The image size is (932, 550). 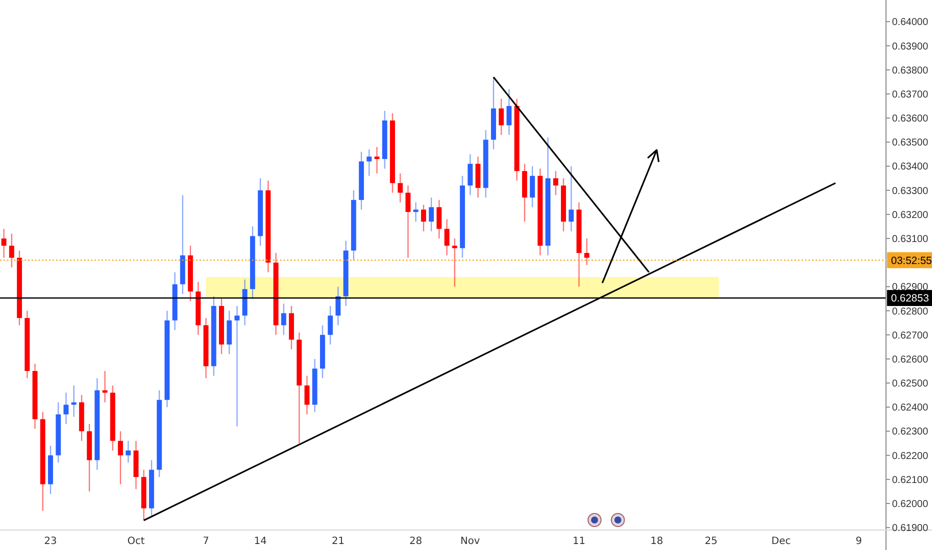 What do you see at coordinates (136, 541) in the screenshot?
I see `x-tick-label: Oct` at bounding box center [136, 541].